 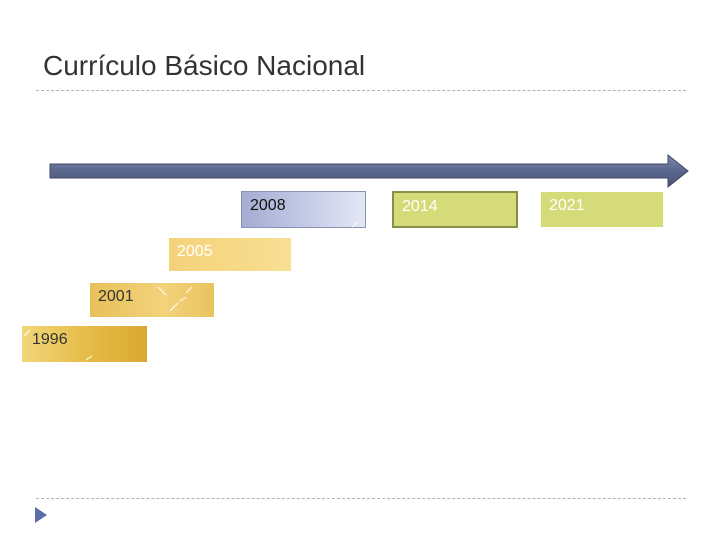 I want to click on year-box-1996: 1996, so click(x=84, y=344).